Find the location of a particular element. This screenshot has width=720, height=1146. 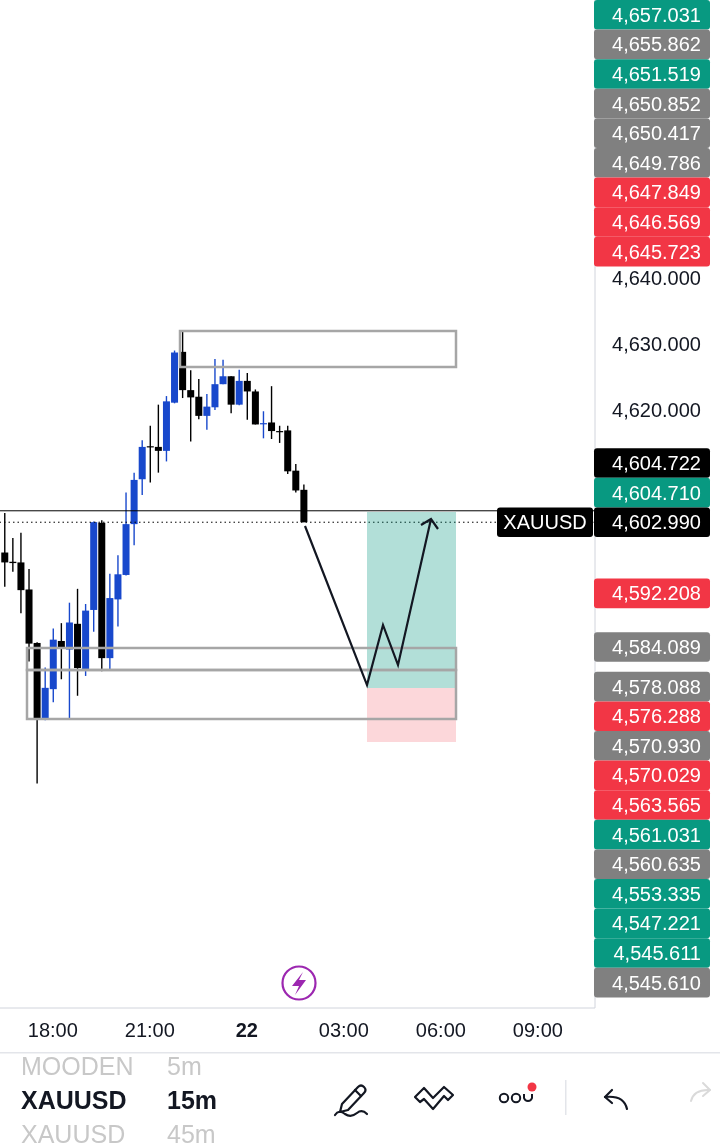

text: 4,570.930 is located at coordinates (656, 745).